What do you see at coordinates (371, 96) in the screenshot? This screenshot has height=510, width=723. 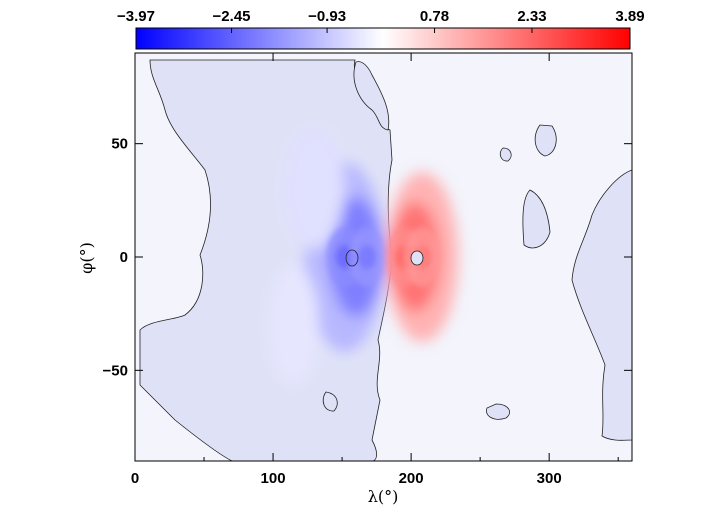 I see `region-northwest-patch` at bounding box center [371, 96].